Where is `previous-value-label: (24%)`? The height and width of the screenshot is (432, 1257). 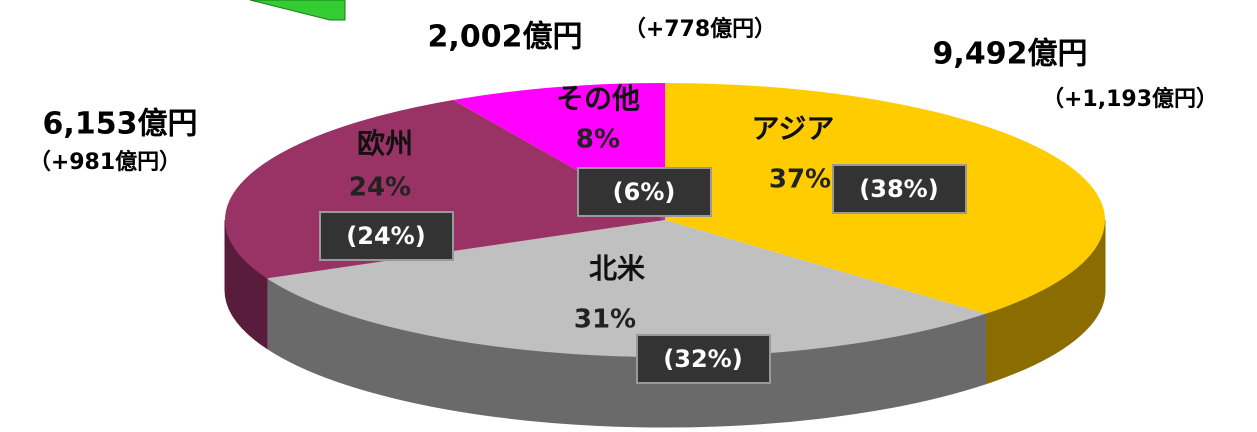
previous-value-label: (24%) is located at coordinates (385, 236).